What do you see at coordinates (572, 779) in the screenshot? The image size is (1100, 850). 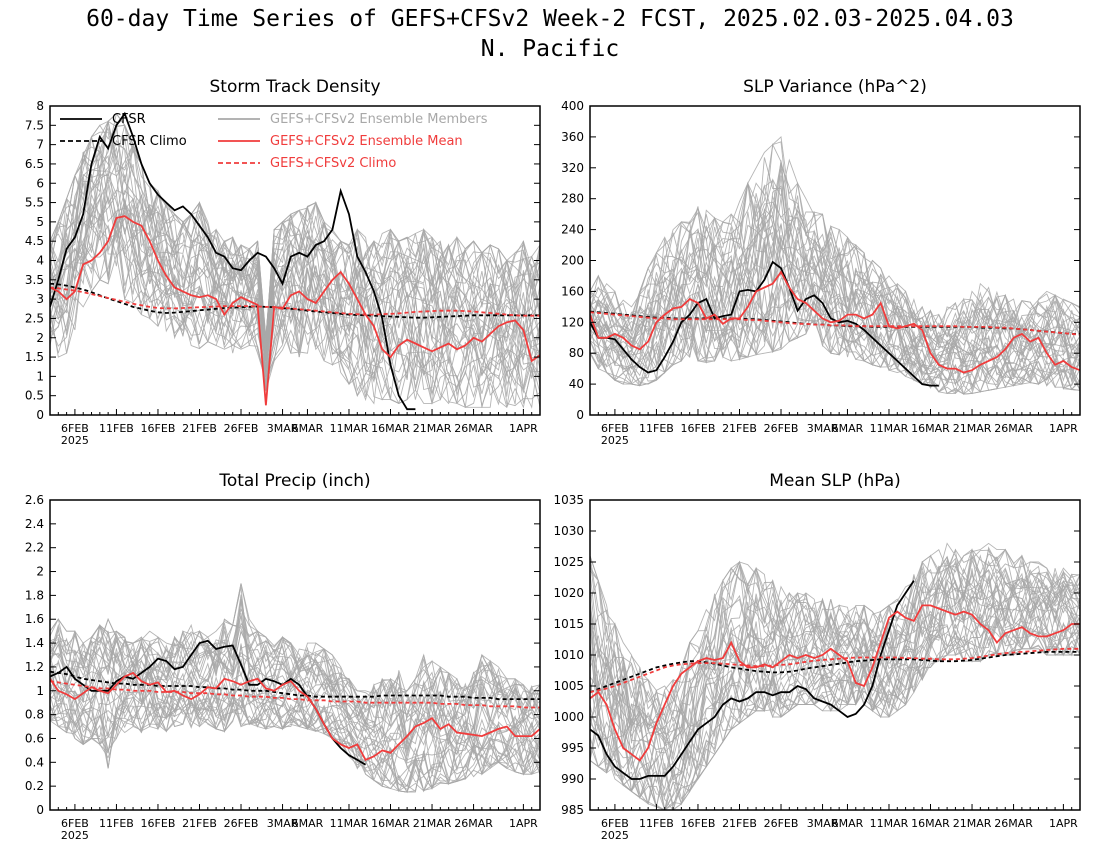 I see `y-tick-label: 990` at bounding box center [572, 779].